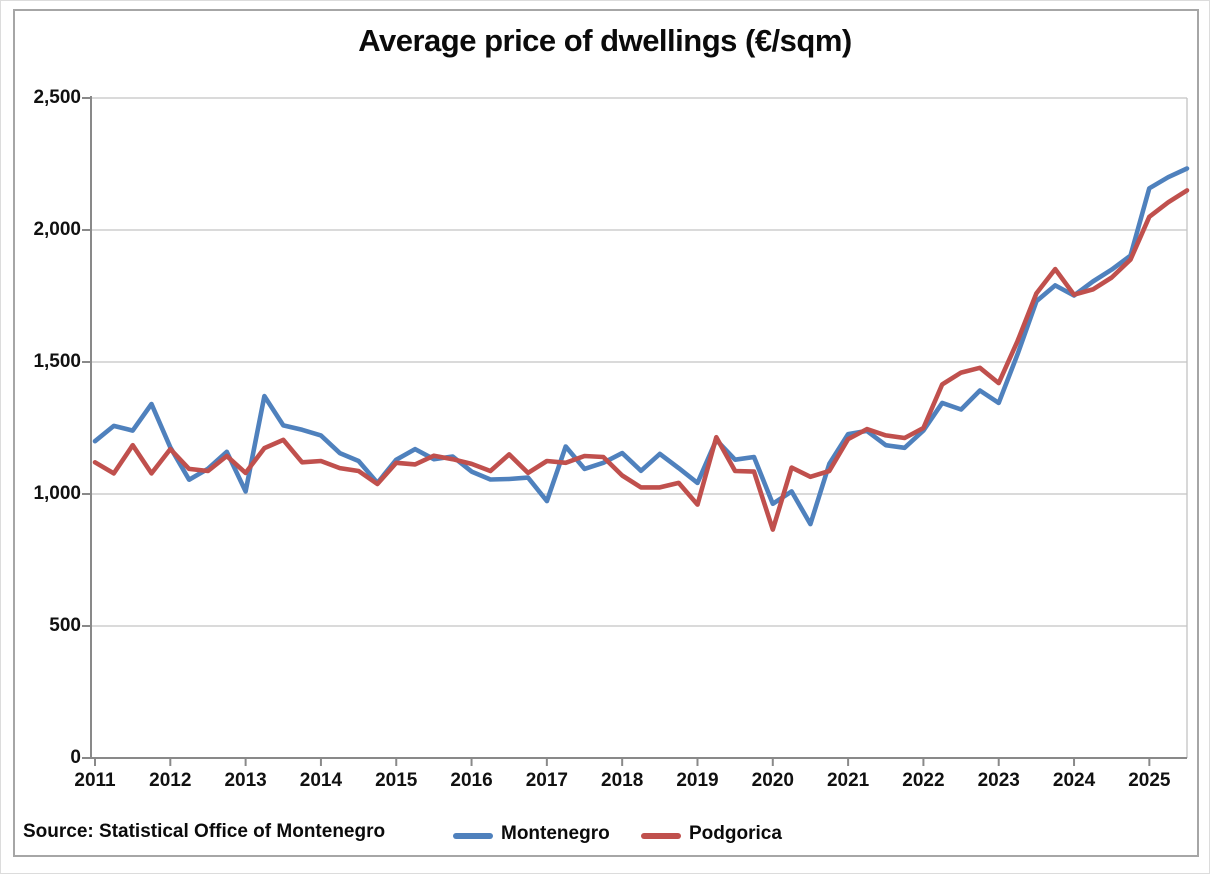  What do you see at coordinates (923, 780) in the screenshot?
I see `x-axis-tick-label: 2022` at bounding box center [923, 780].